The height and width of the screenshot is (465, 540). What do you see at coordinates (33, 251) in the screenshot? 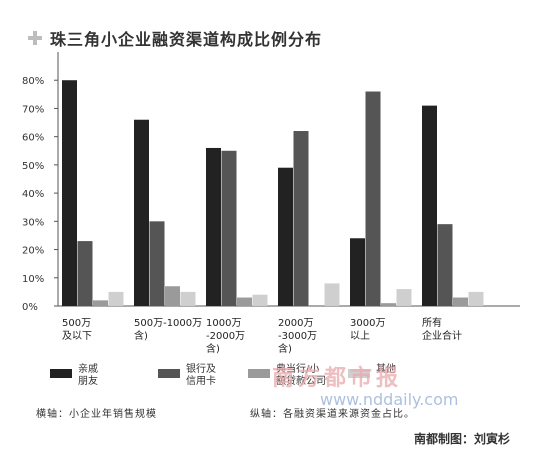
I see `y-tick-label: 20%` at bounding box center [33, 251].